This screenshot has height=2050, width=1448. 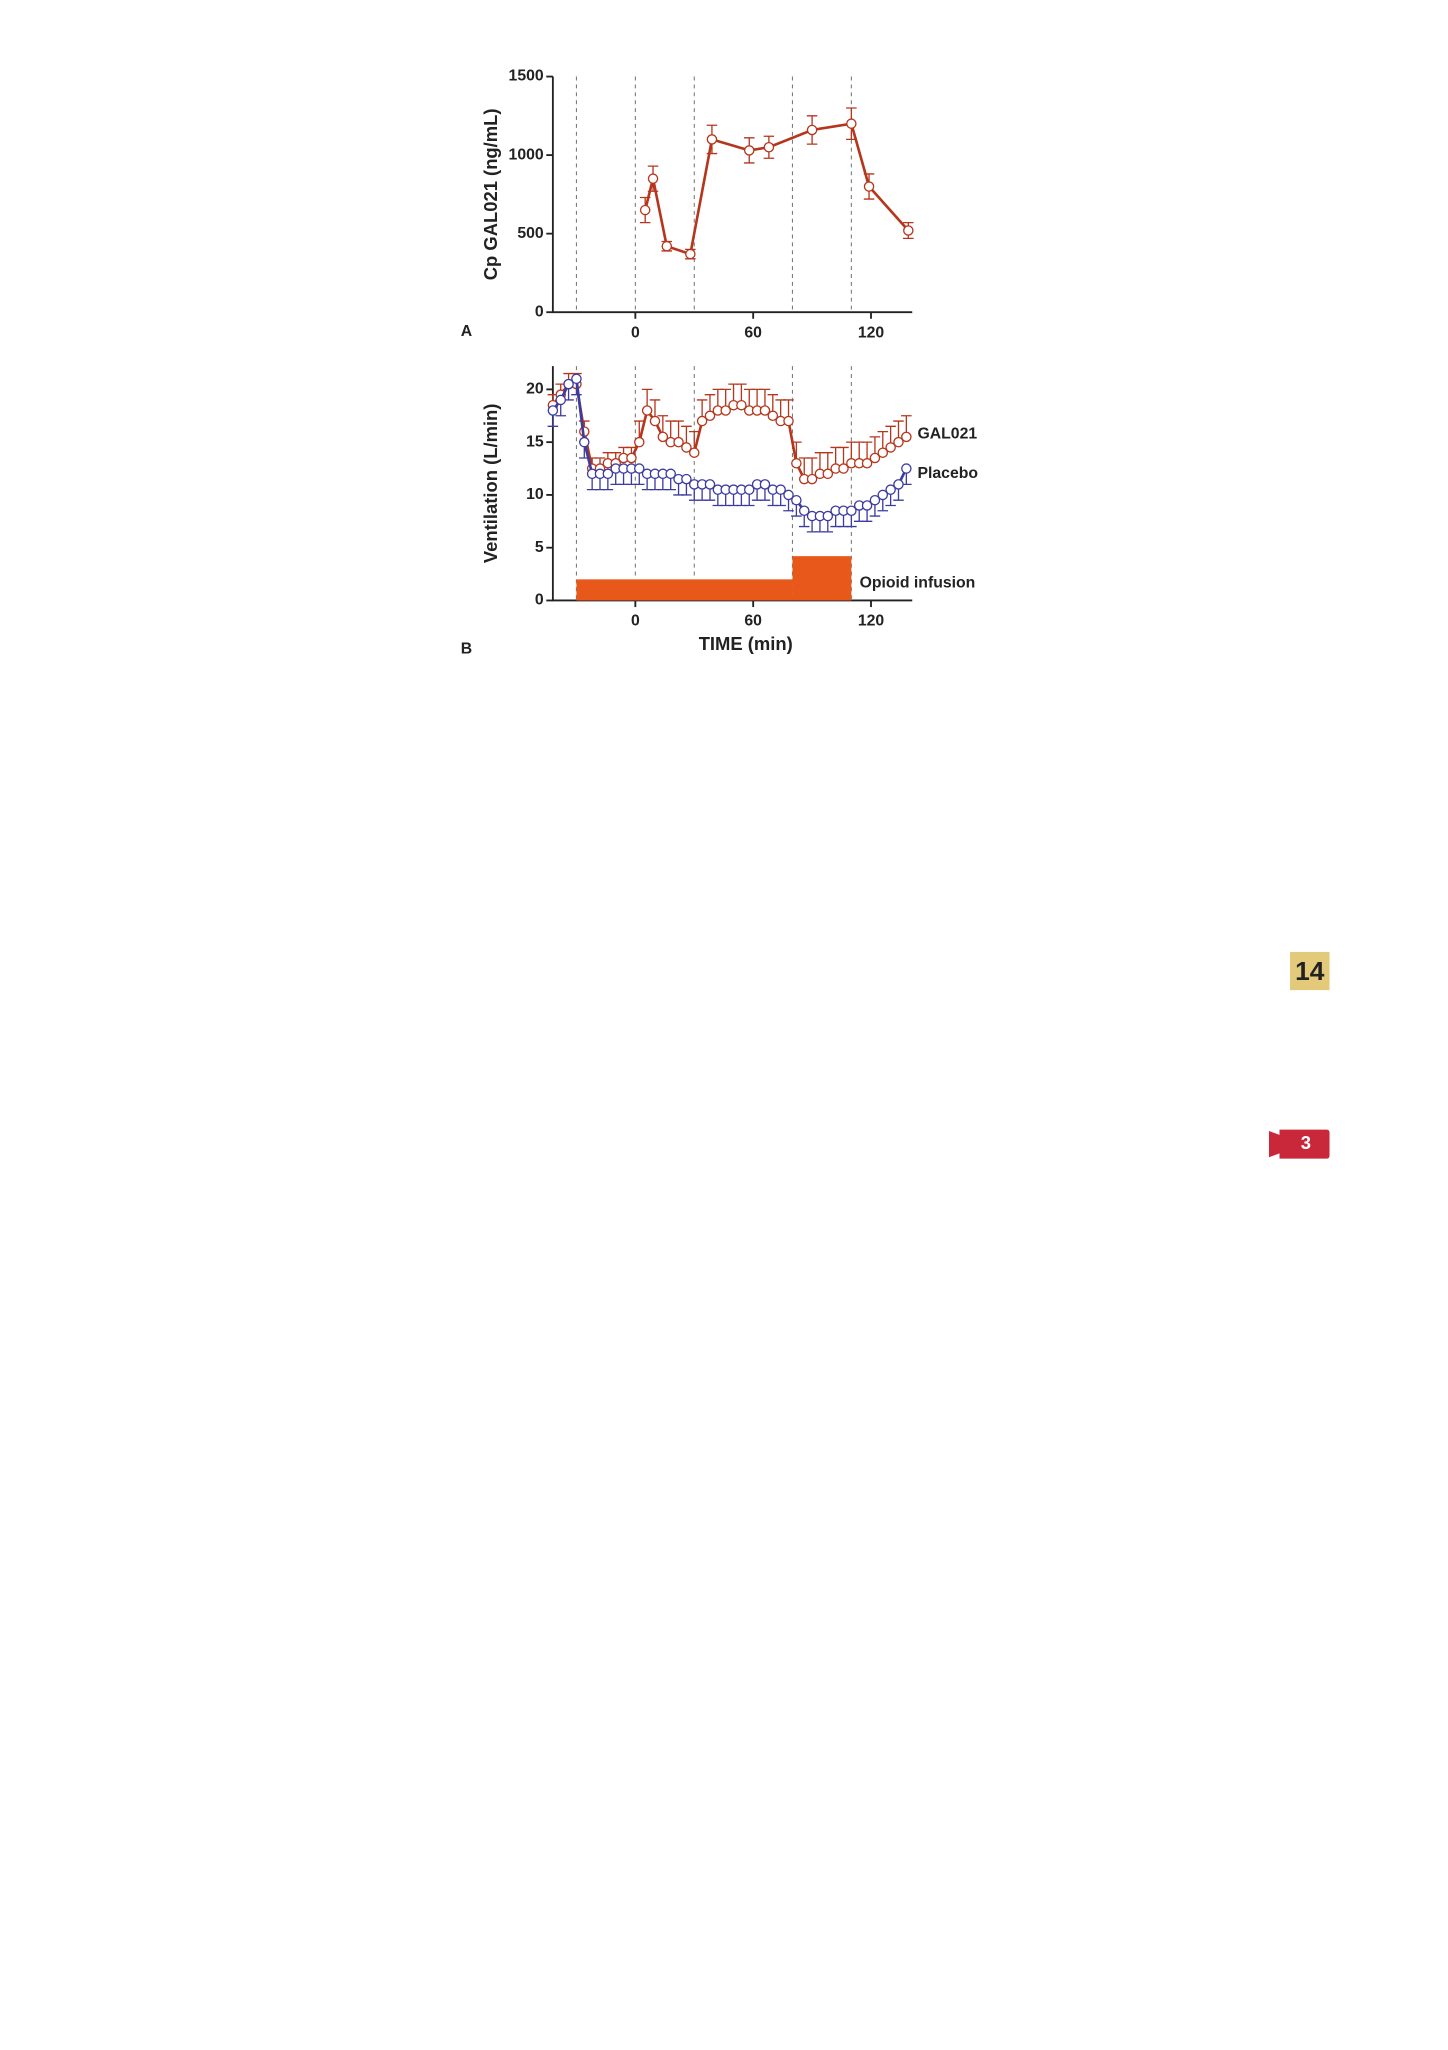 What do you see at coordinates (535, 494) in the screenshot?
I see `y-tick-label: 10` at bounding box center [535, 494].